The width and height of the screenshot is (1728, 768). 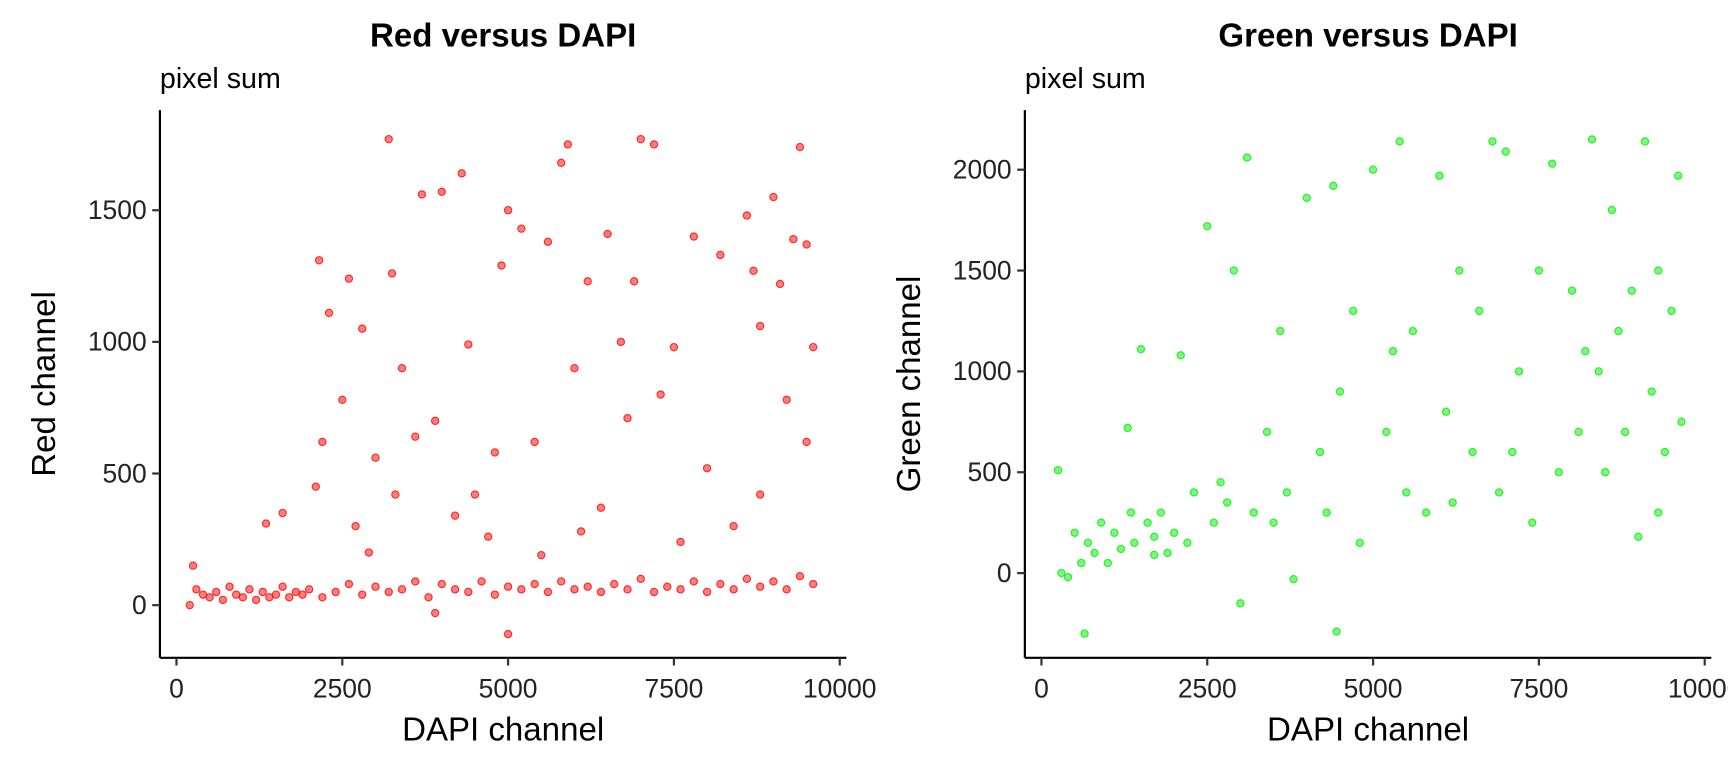 What do you see at coordinates (840, 688) in the screenshot?
I see `x-tick-label: 10000` at bounding box center [840, 688].